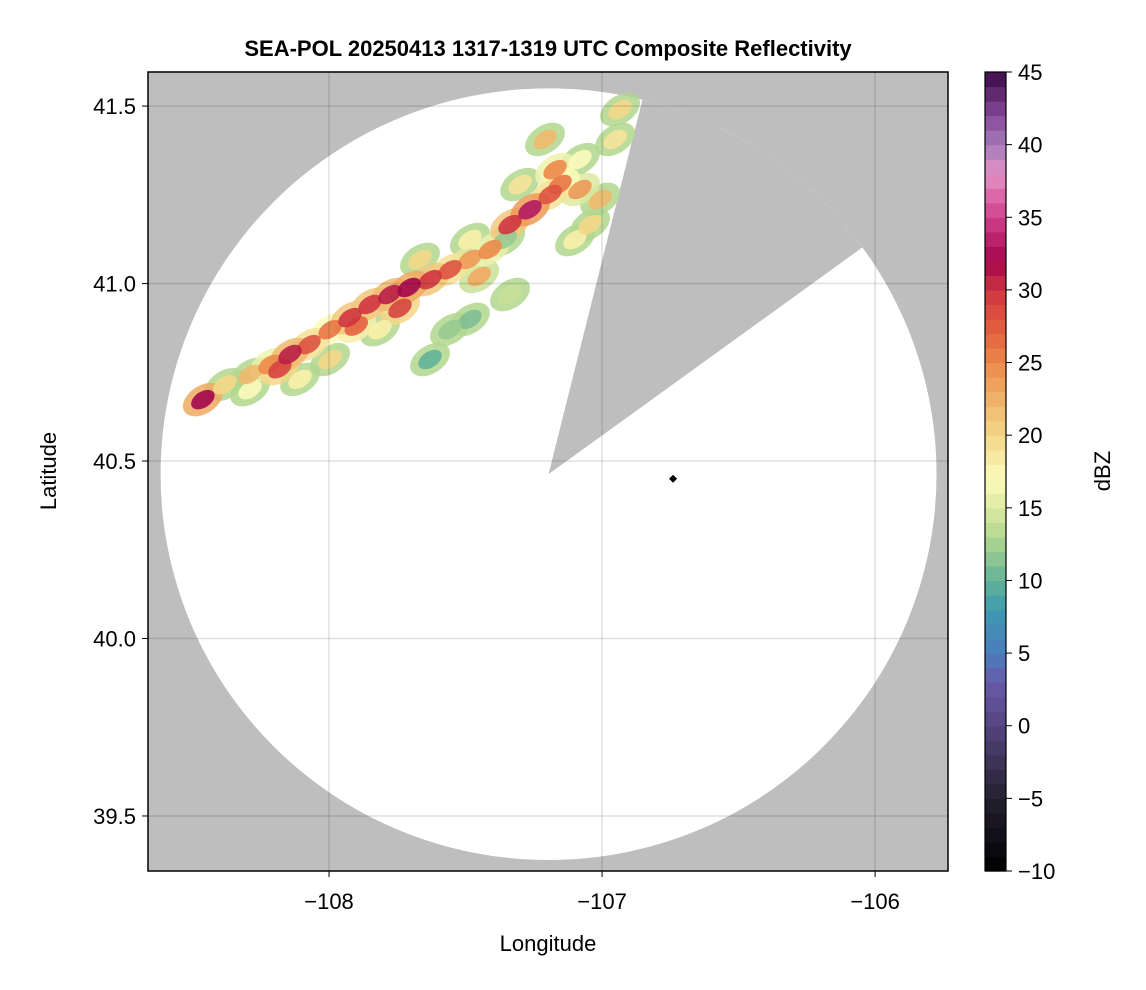 This screenshot has width=1146, height=990. I want to click on radar-location-marker, so click(673, 478).